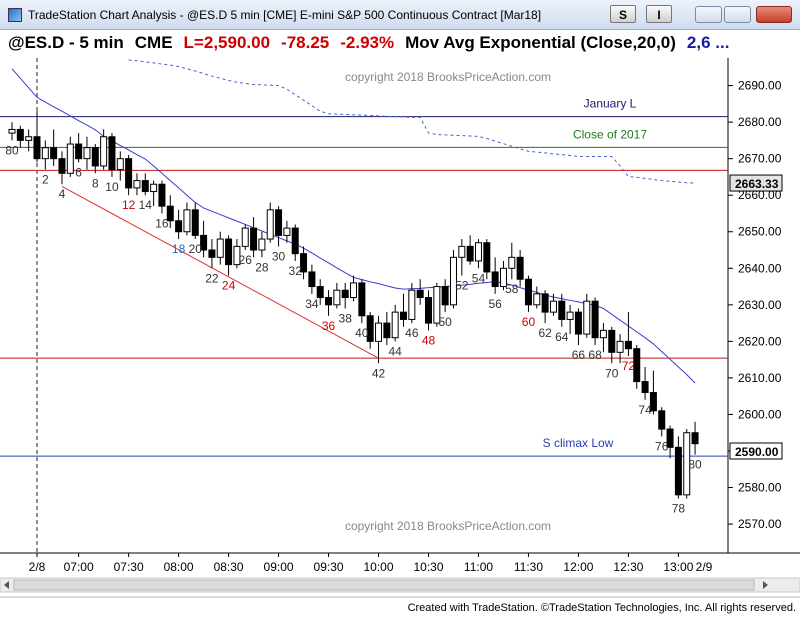 This screenshot has width=800, height=617. What do you see at coordinates (95, 183) in the screenshot?
I see `bar-label: 8` at bounding box center [95, 183].